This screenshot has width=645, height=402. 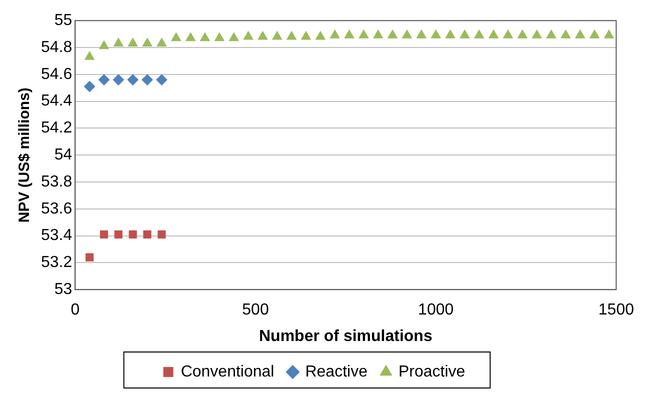 I want to click on y-tick-label: 53.8, so click(x=56, y=181).